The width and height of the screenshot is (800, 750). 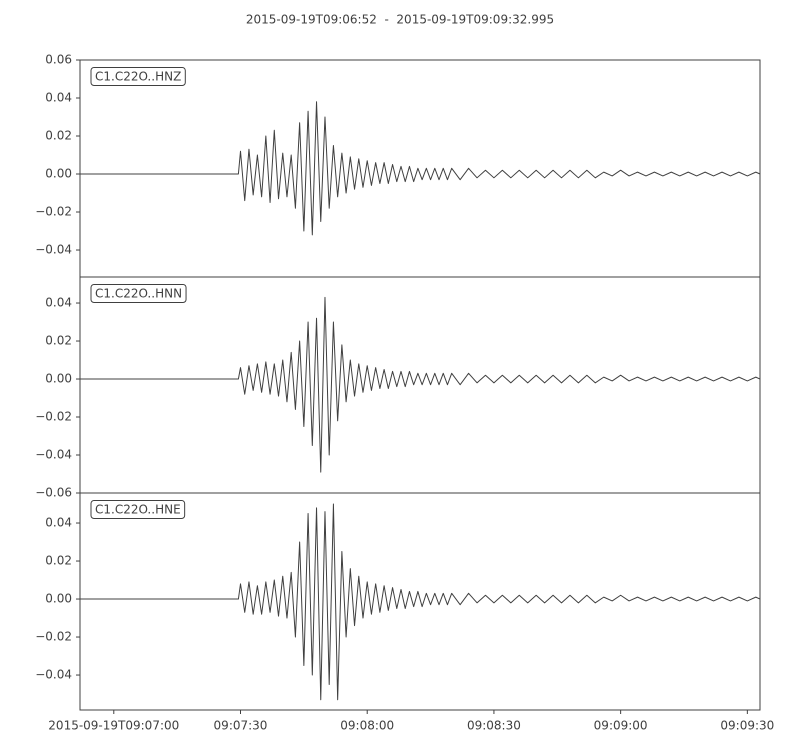 I want to click on y-tick-label: 0.06, so click(x=58, y=60).